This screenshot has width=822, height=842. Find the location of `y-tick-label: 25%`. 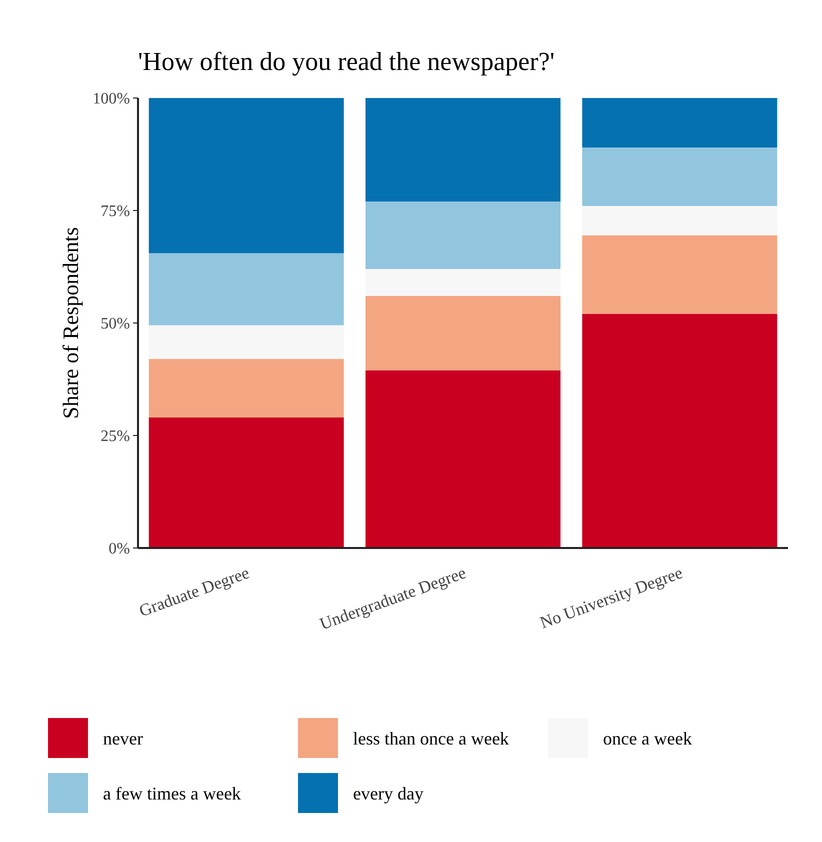

y-tick-label: 25% is located at coordinates (115, 437).